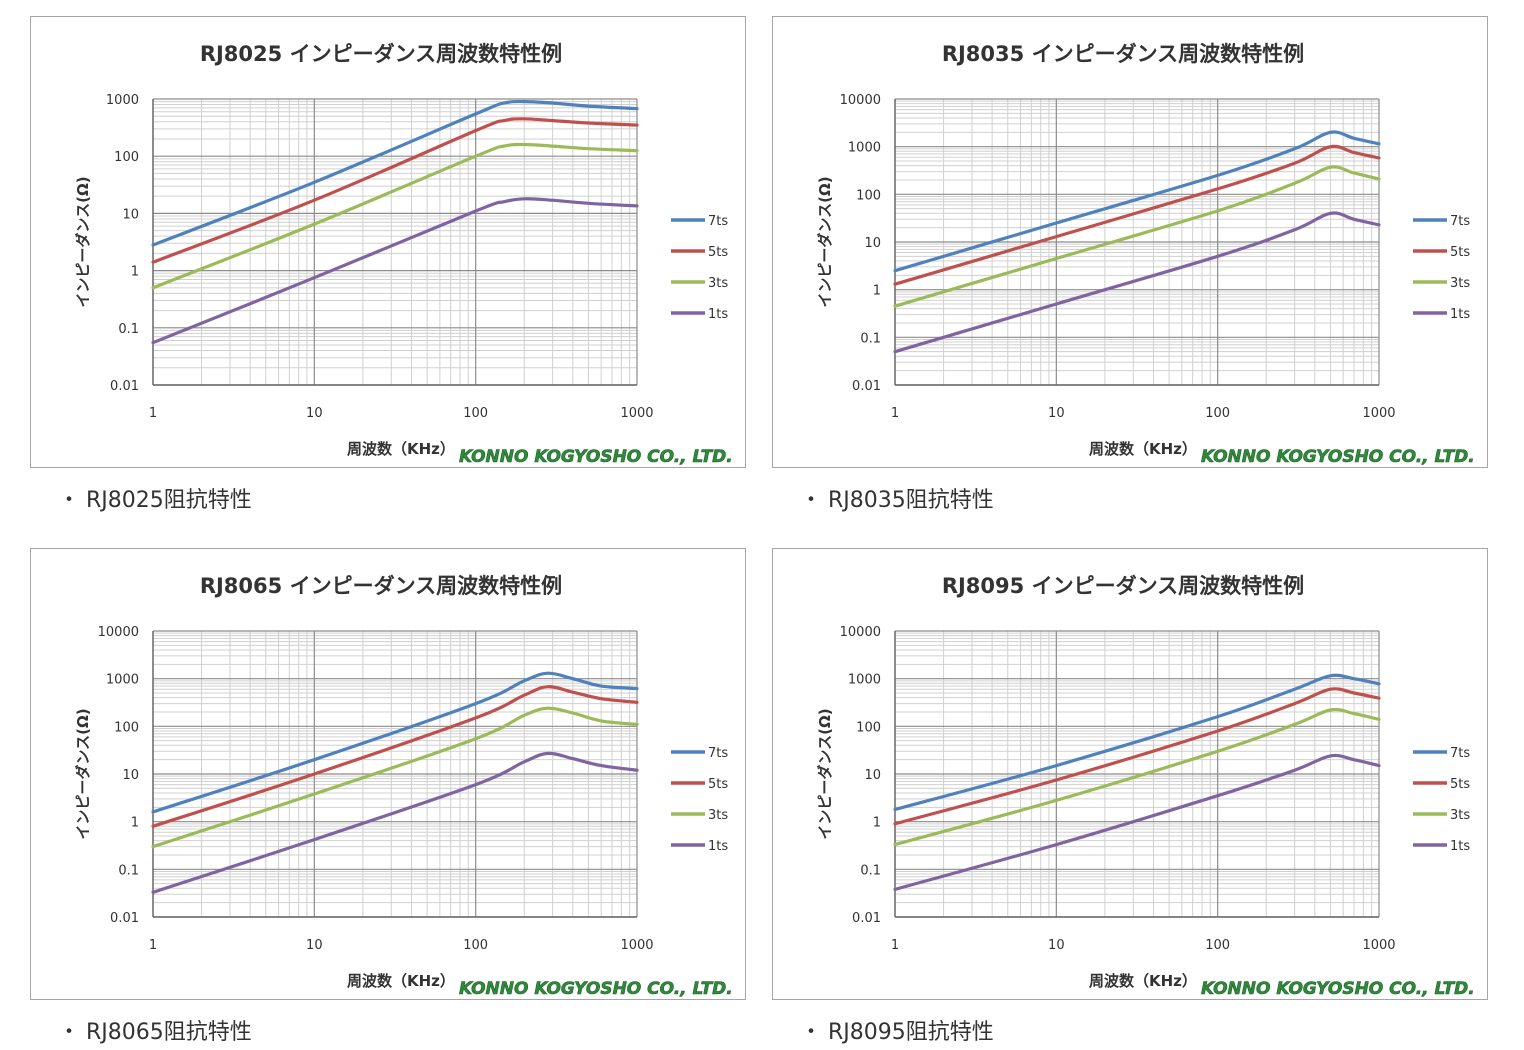  Describe the element at coordinates (911, 1032) in the screenshot. I see `caption-text: RJ8095阻抗特性` at that location.